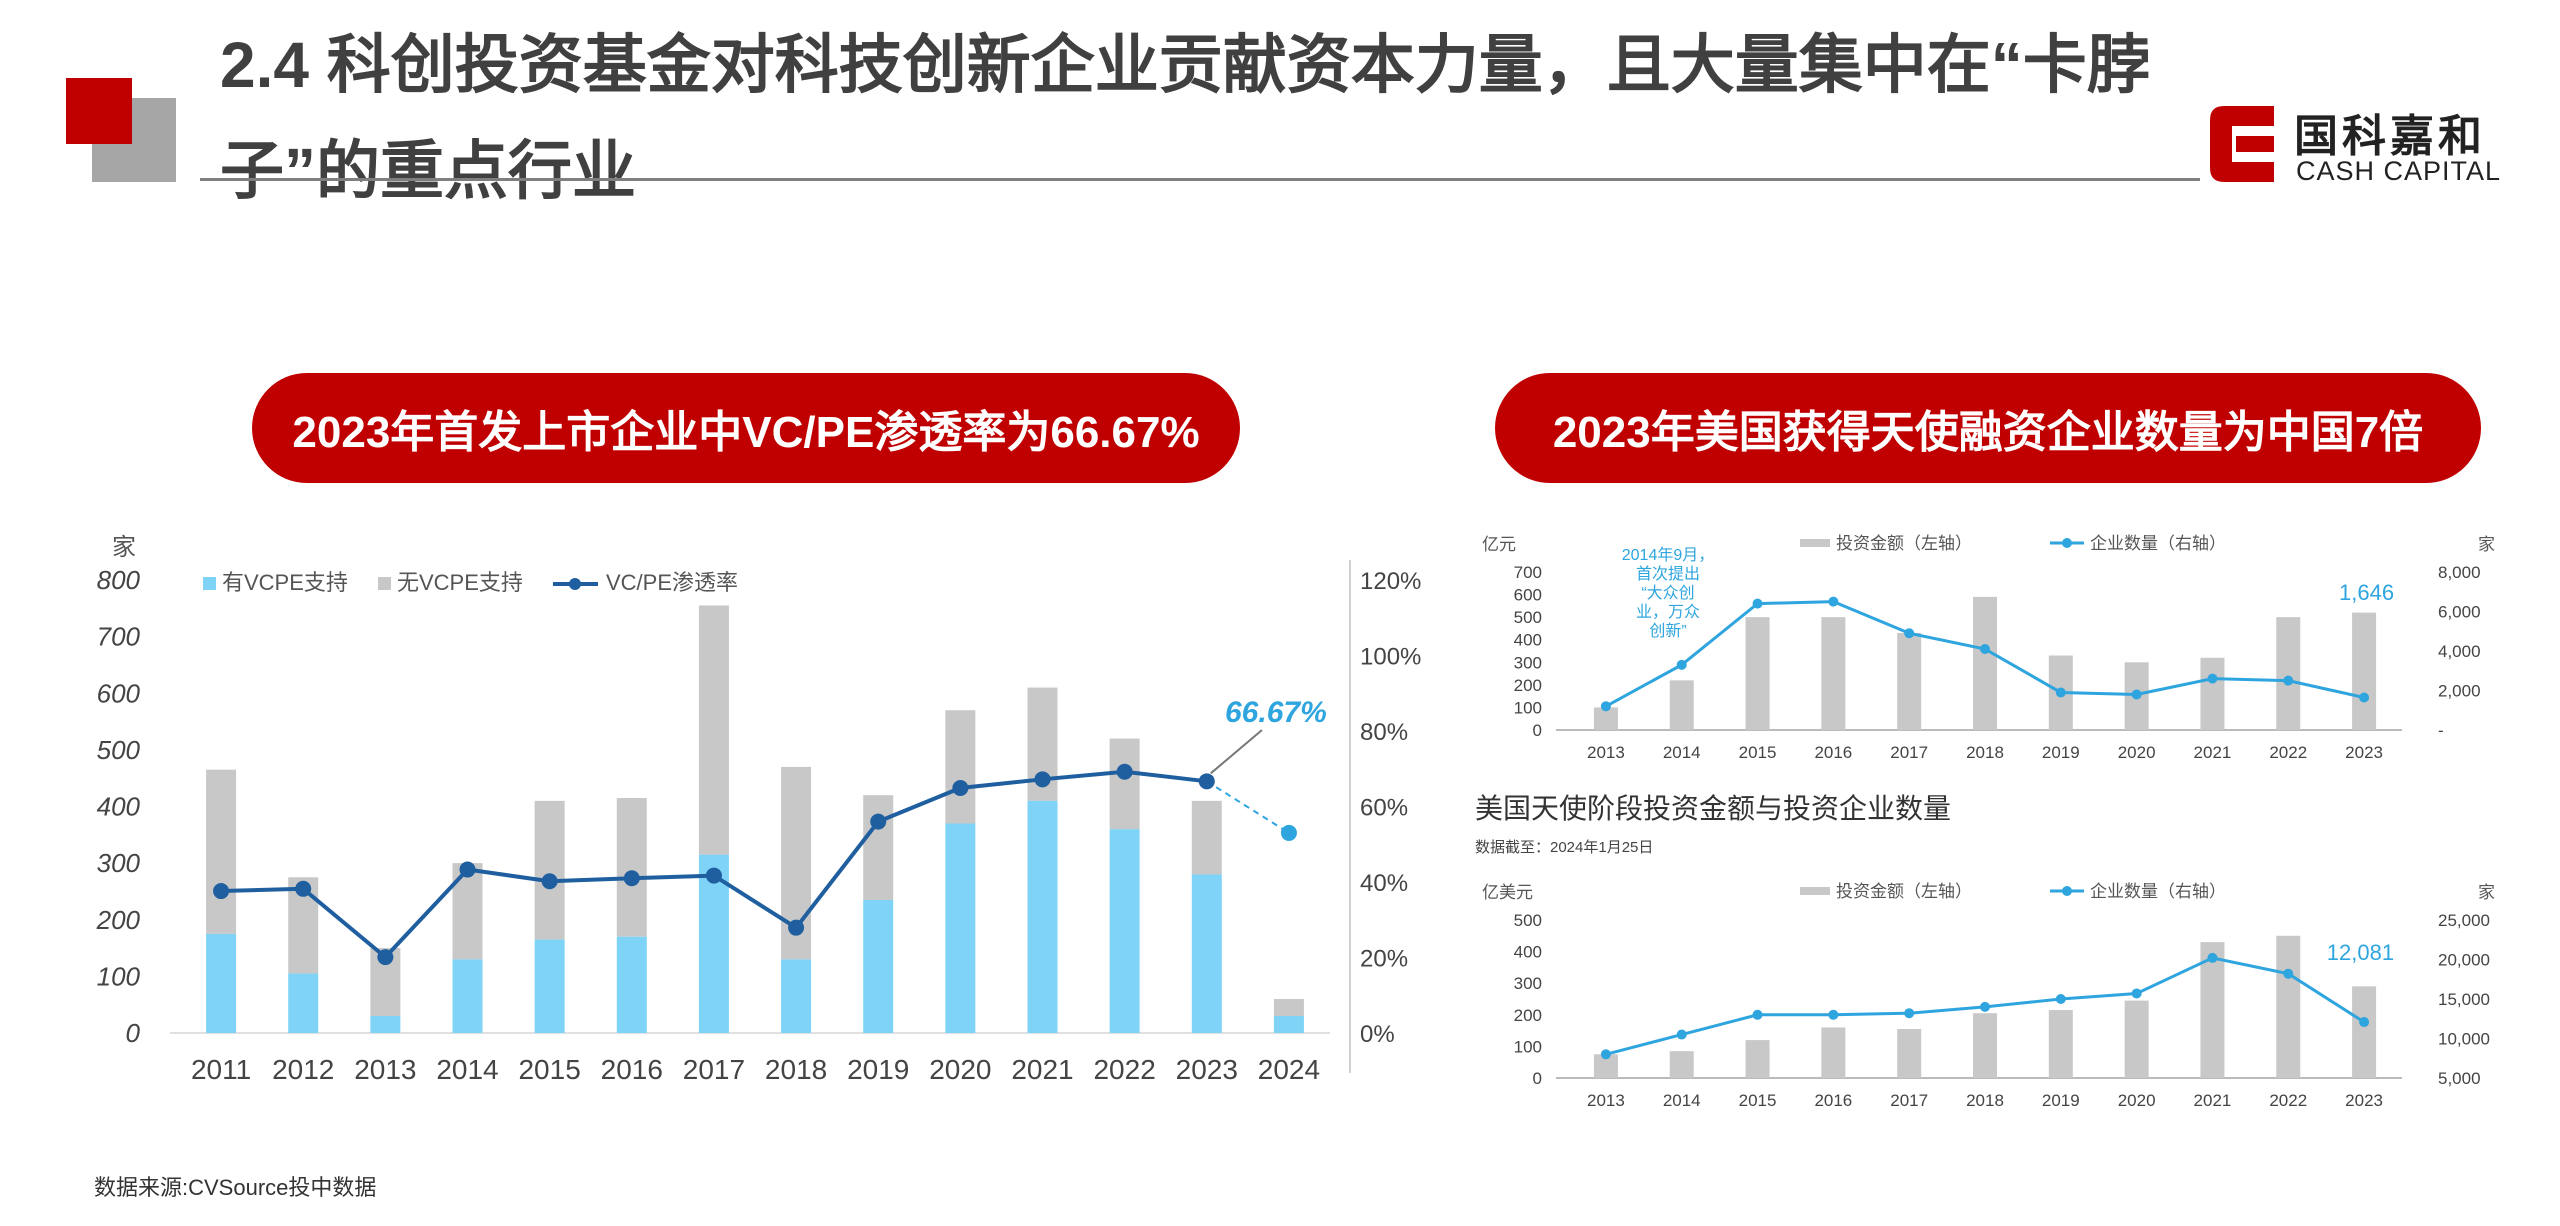 Image resolution: width=2560 pixels, height=1226 pixels. What do you see at coordinates (2399, 171) in the screenshot?
I see `logo-english-name: CASH CAPITAL` at bounding box center [2399, 171].